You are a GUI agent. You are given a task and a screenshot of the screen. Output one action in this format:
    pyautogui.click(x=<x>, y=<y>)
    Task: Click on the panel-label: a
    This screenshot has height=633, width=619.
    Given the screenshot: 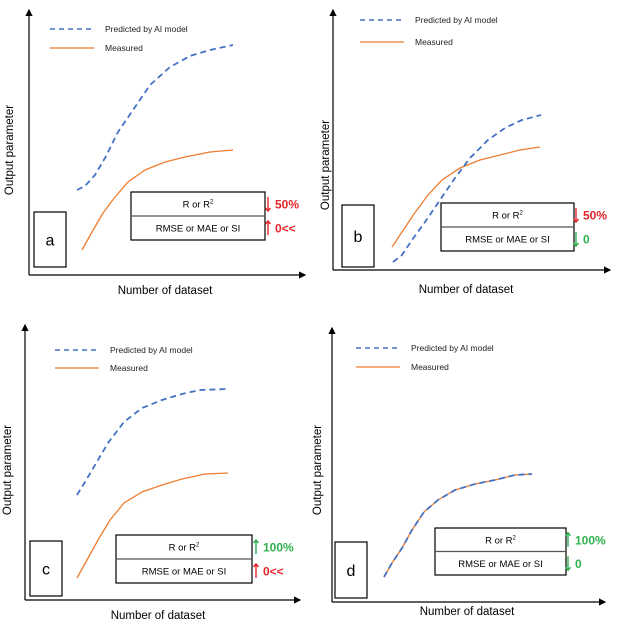 What is the action you would take?
    pyautogui.click(x=50, y=241)
    